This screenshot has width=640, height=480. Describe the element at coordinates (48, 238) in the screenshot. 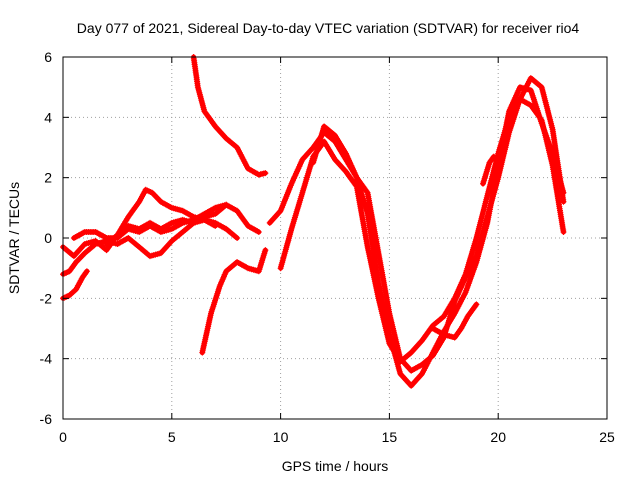

I see `y-tick-label: 0` at that location.